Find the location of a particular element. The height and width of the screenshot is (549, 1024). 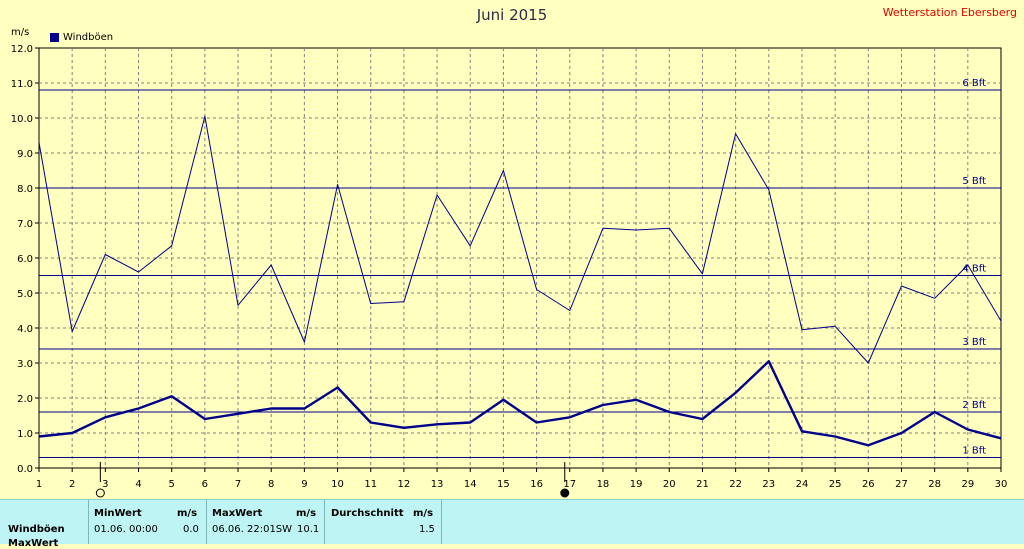

x-tick-label: 20 is located at coordinates (669, 484).